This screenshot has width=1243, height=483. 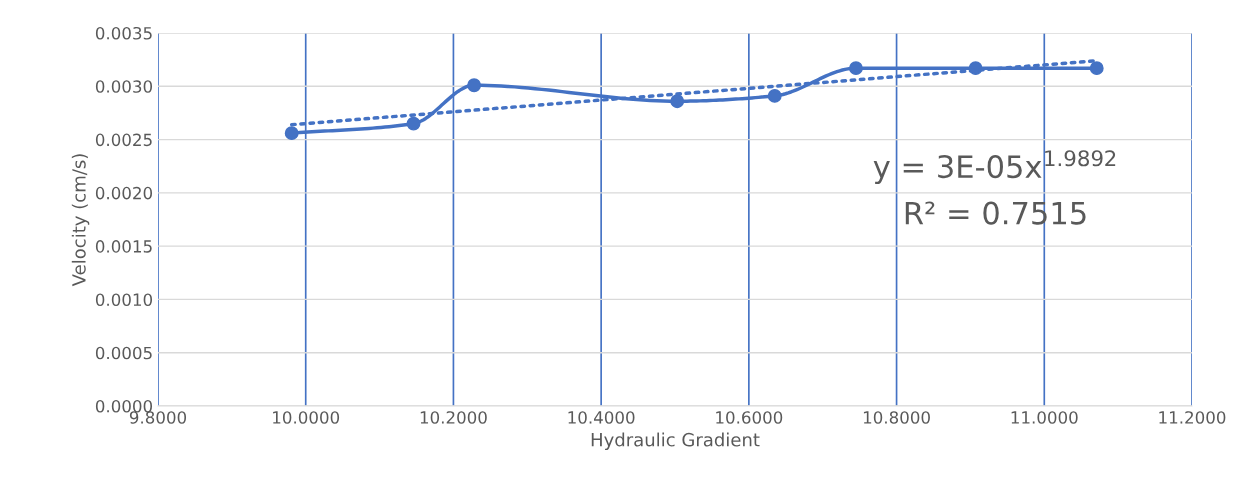 What do you see at coordinates (123, 353) in the screenshot?
I see `y-tick-label: 0.0005` at bounding box center [123, 353].